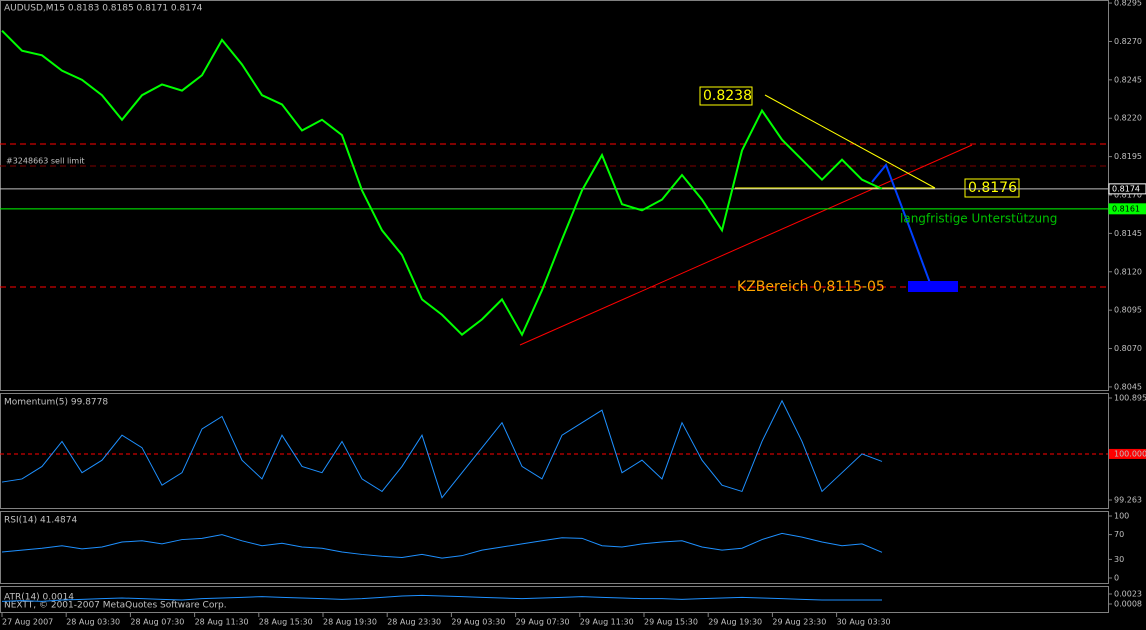 This screenshot has width=1146, height=630. I want to click on x-tick-label: 28 Aug 19:30, so click(350, 622).